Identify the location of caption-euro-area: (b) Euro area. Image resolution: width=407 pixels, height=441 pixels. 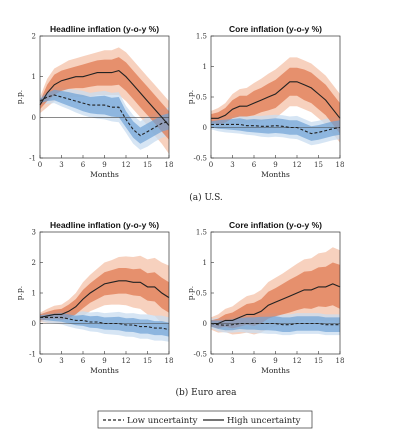
(207, 392).